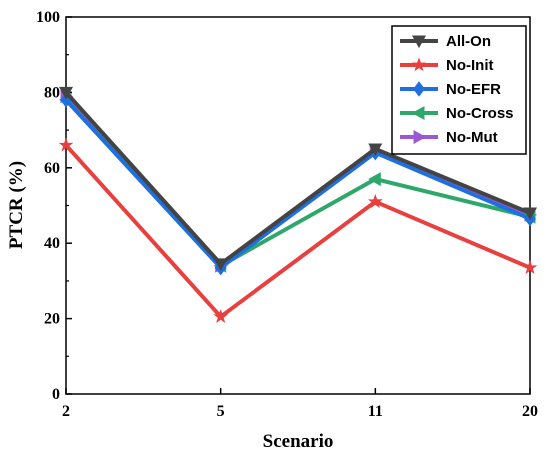  What do you see at coordinates (298, 441) in the screenshot?
I see `x-axis-title: Scenario` at bounding box center [298, 441].